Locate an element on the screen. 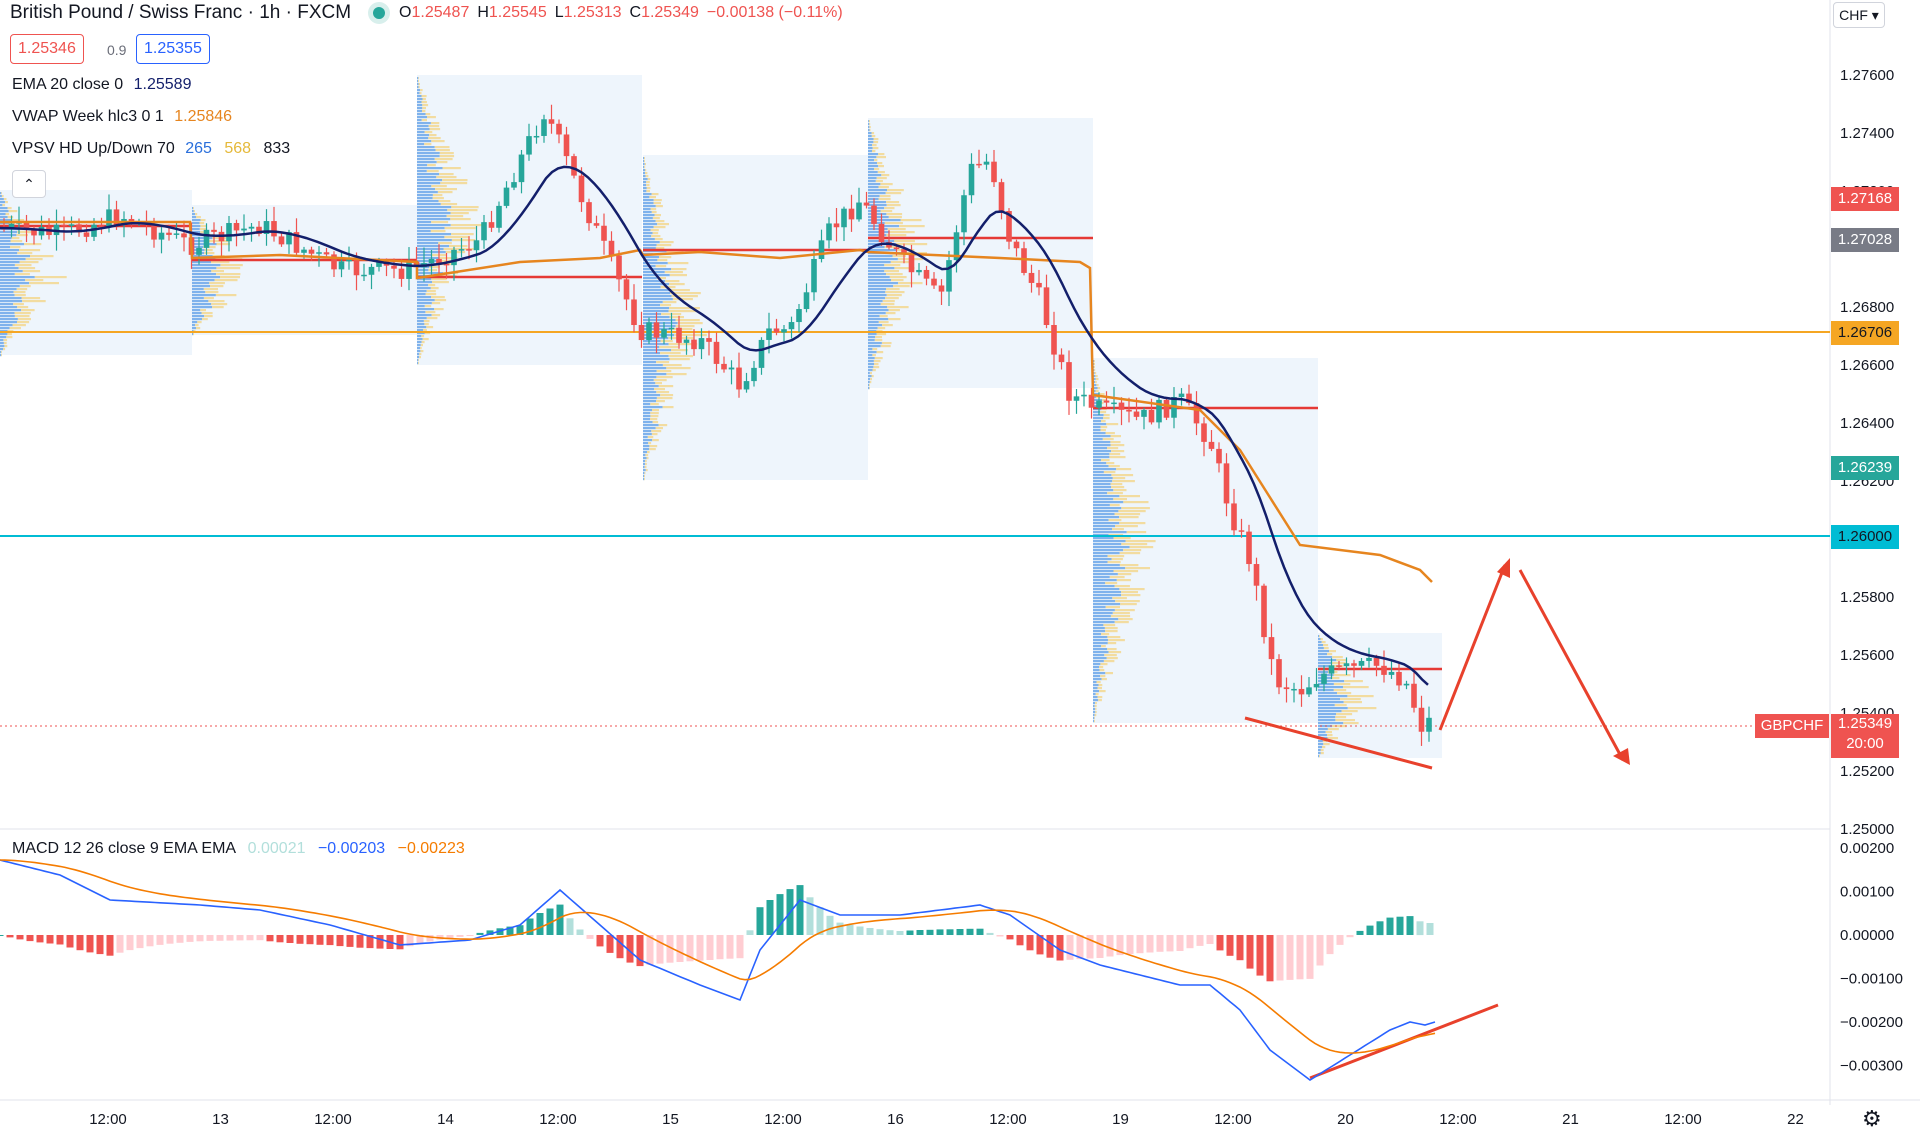 The height and width of the screenshot is (1135, 1920). macd-histogram is located at coordinates (717, 933).